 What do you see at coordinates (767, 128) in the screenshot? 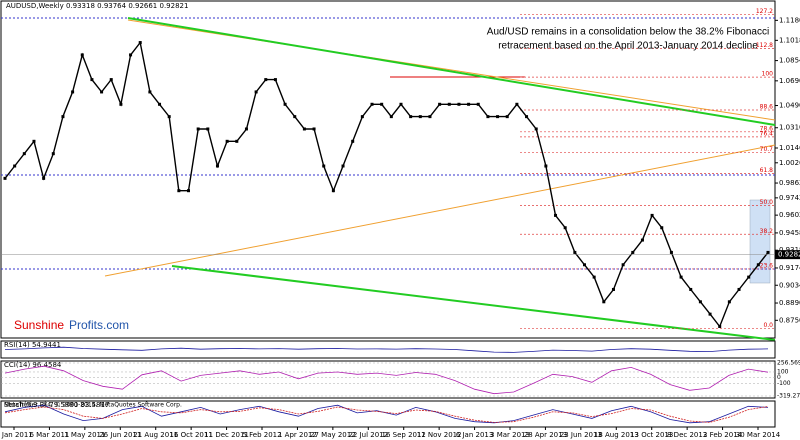
I see `fib-label: 78.6` at bounding box center [767, 128].